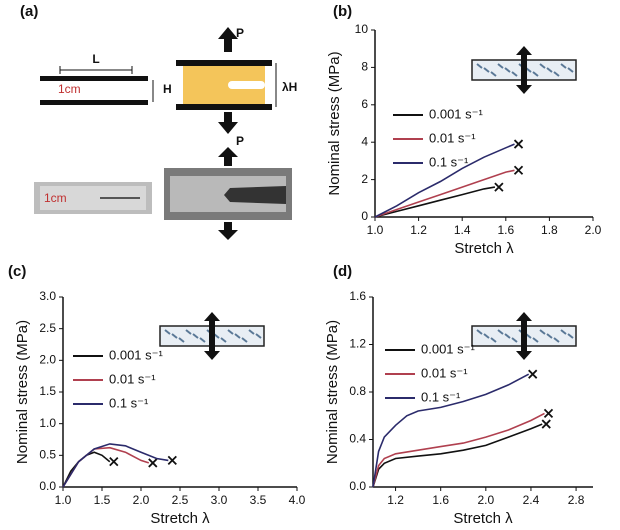 This screenshot has height=530, width=620. Describe the element at coordinates (289, 87) in the screenshot. I see `dimension-label: λH` at that location.